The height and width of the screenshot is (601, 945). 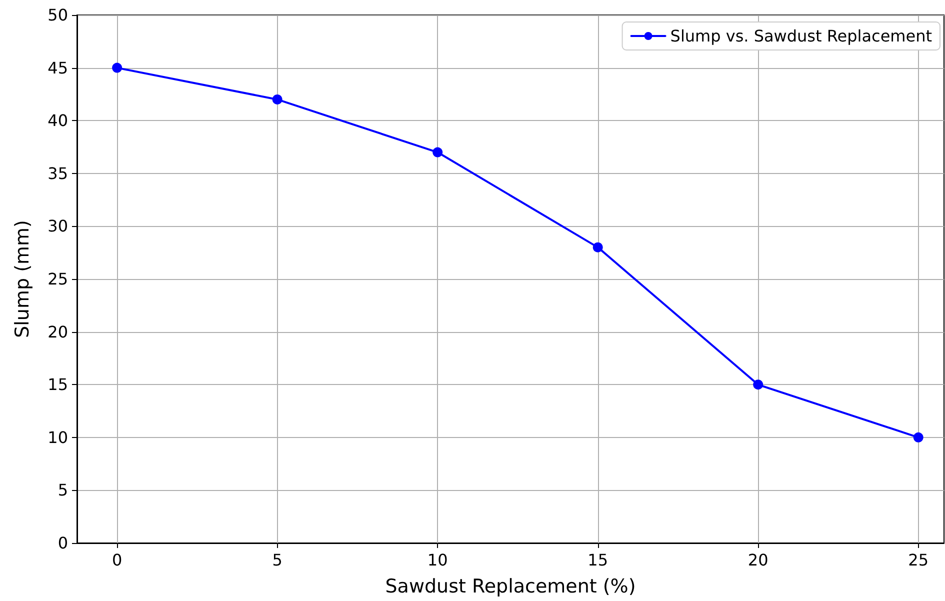 What do you see at coordinates (918, 560) in the screenshot?
I see `x-tick-label: 25` at bounding box center [918, 560].